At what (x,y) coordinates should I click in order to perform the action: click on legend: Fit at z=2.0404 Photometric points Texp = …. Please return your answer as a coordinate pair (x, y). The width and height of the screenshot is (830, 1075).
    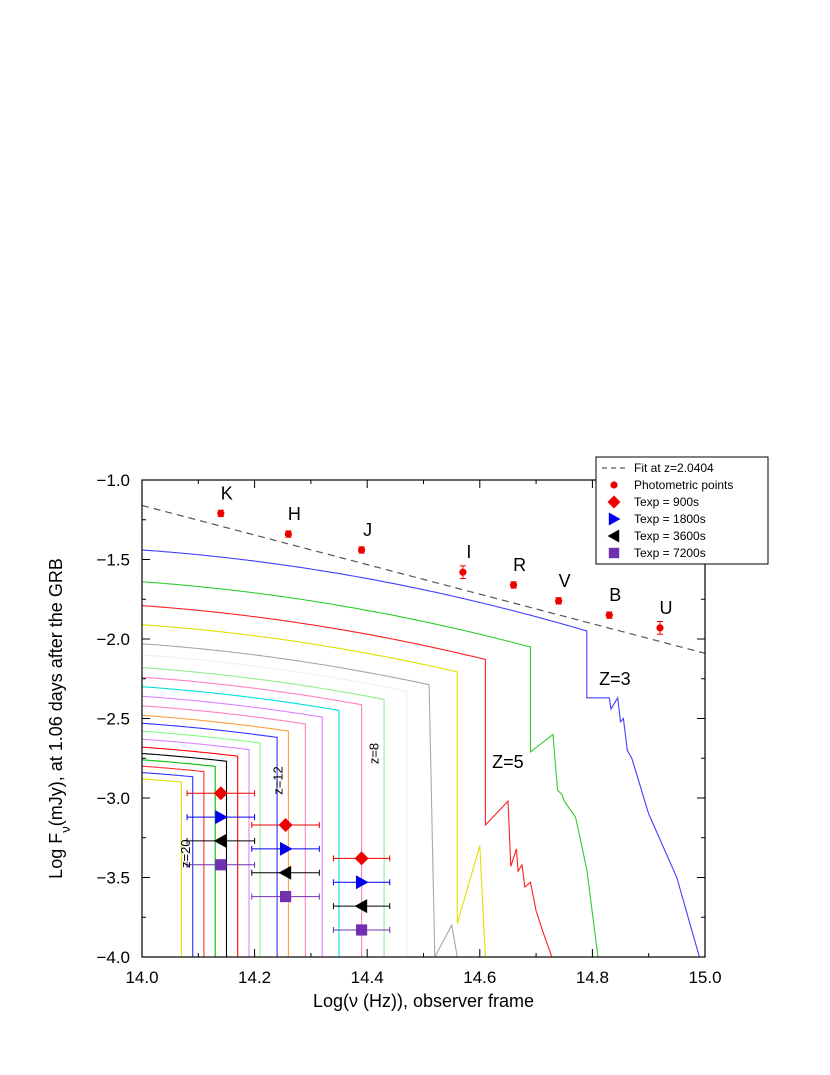
    Looking at the image, I should click on (682, 510).